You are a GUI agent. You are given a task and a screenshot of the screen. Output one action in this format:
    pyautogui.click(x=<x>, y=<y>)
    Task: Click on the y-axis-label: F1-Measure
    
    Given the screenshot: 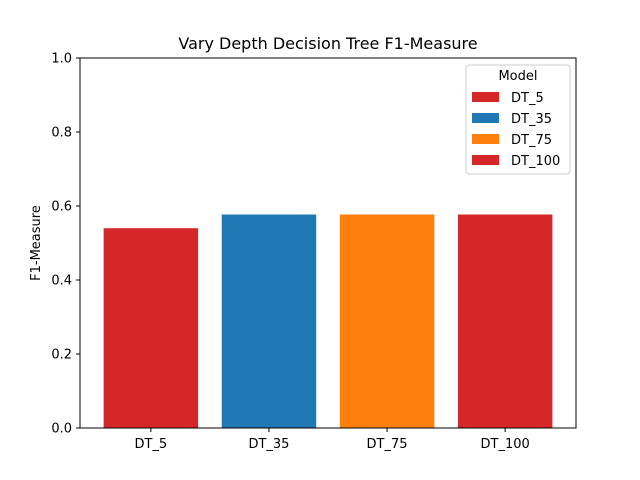 What is the action you would take?
    pyautogui.click(x=36, y=243)
    